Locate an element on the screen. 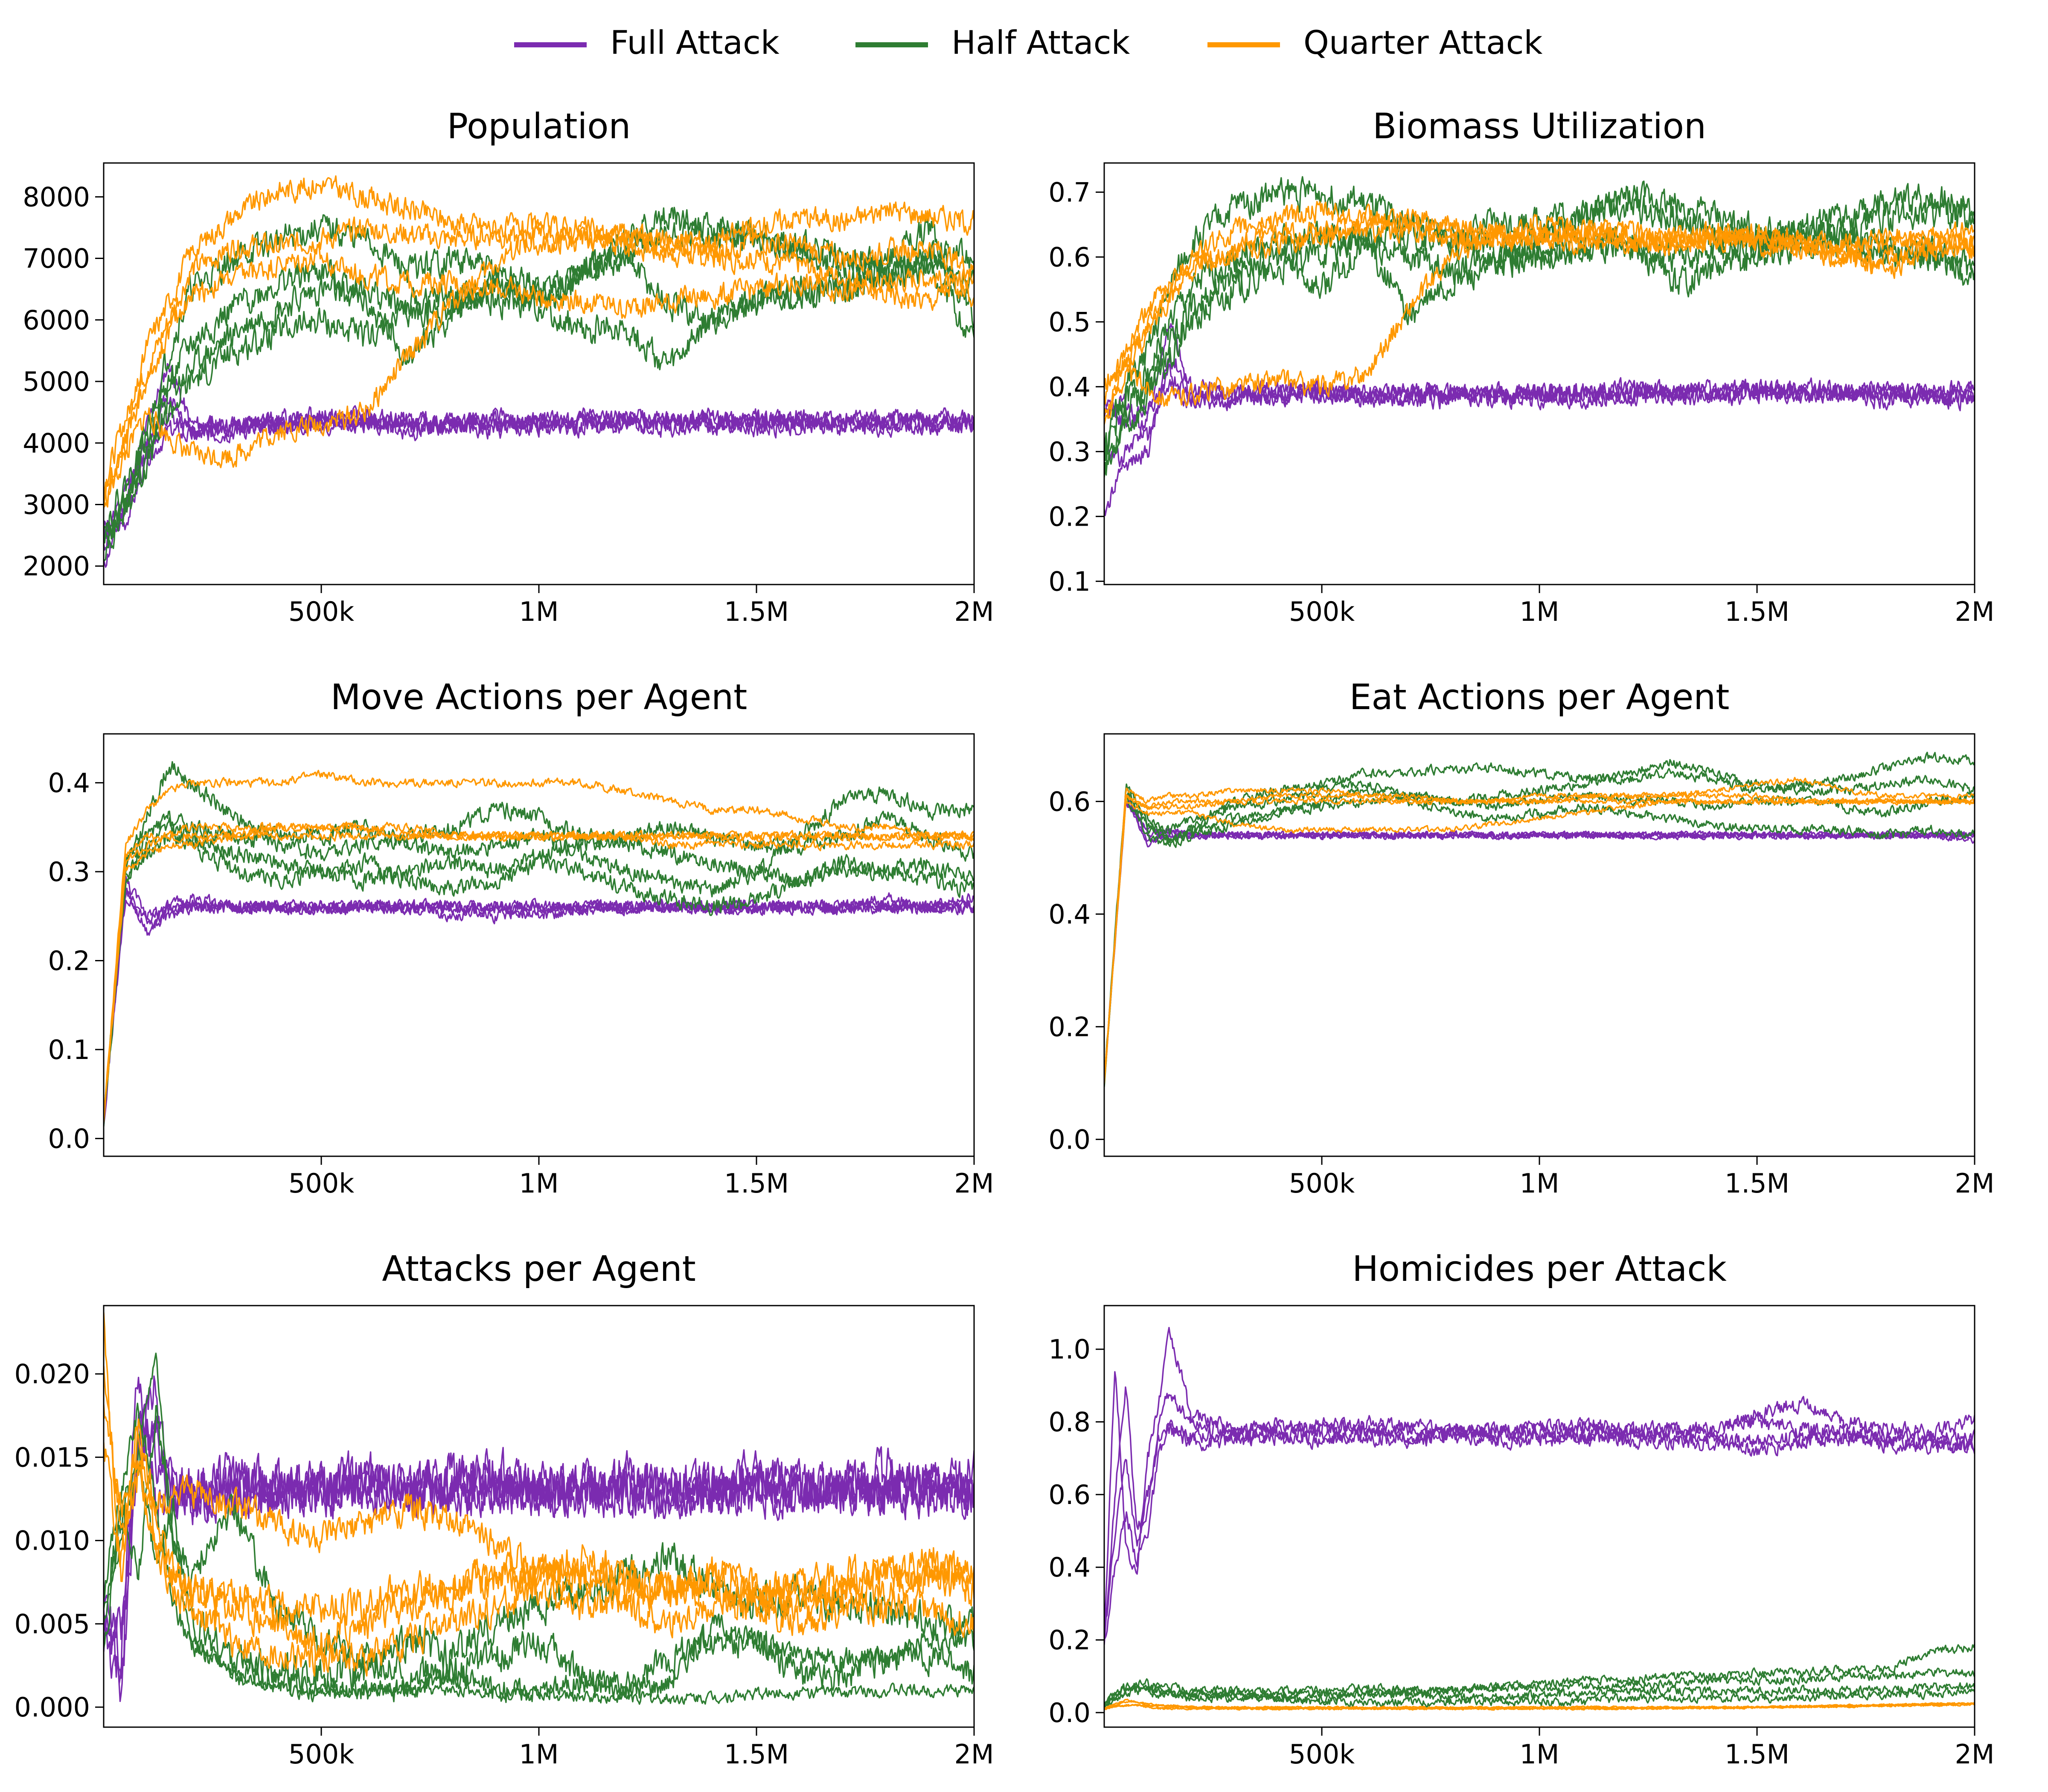 The width and height of the screenshot is (2048, 1792). y-tick-label: 0.005 is located at coordinates (52, 1624).